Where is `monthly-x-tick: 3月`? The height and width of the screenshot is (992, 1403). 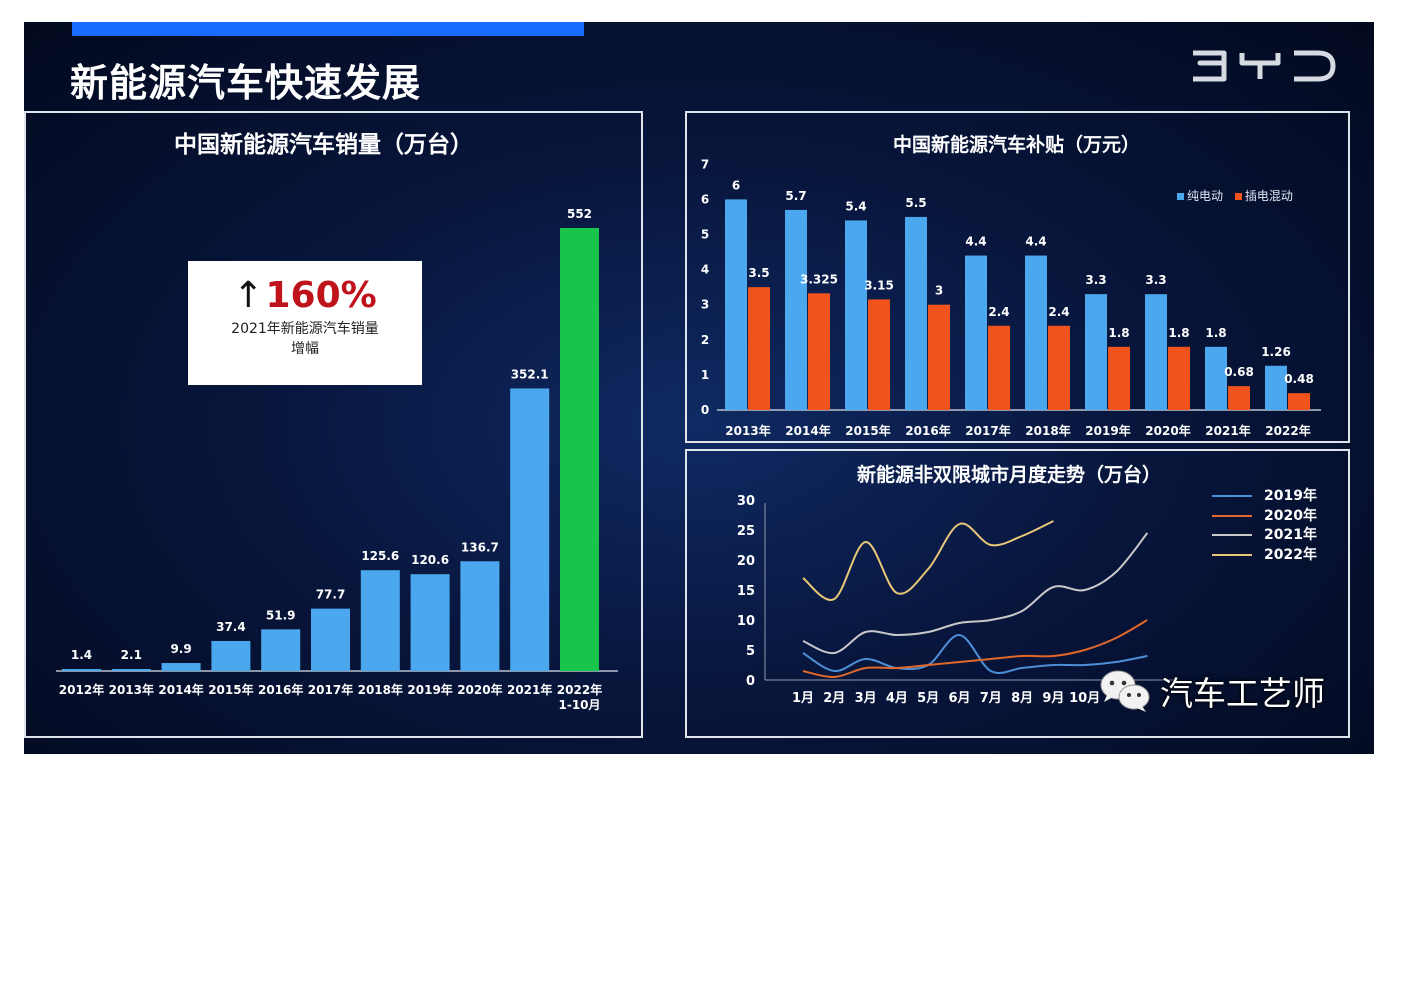 monthly-x-tick: 3月 is located at coordinates (866, 698).